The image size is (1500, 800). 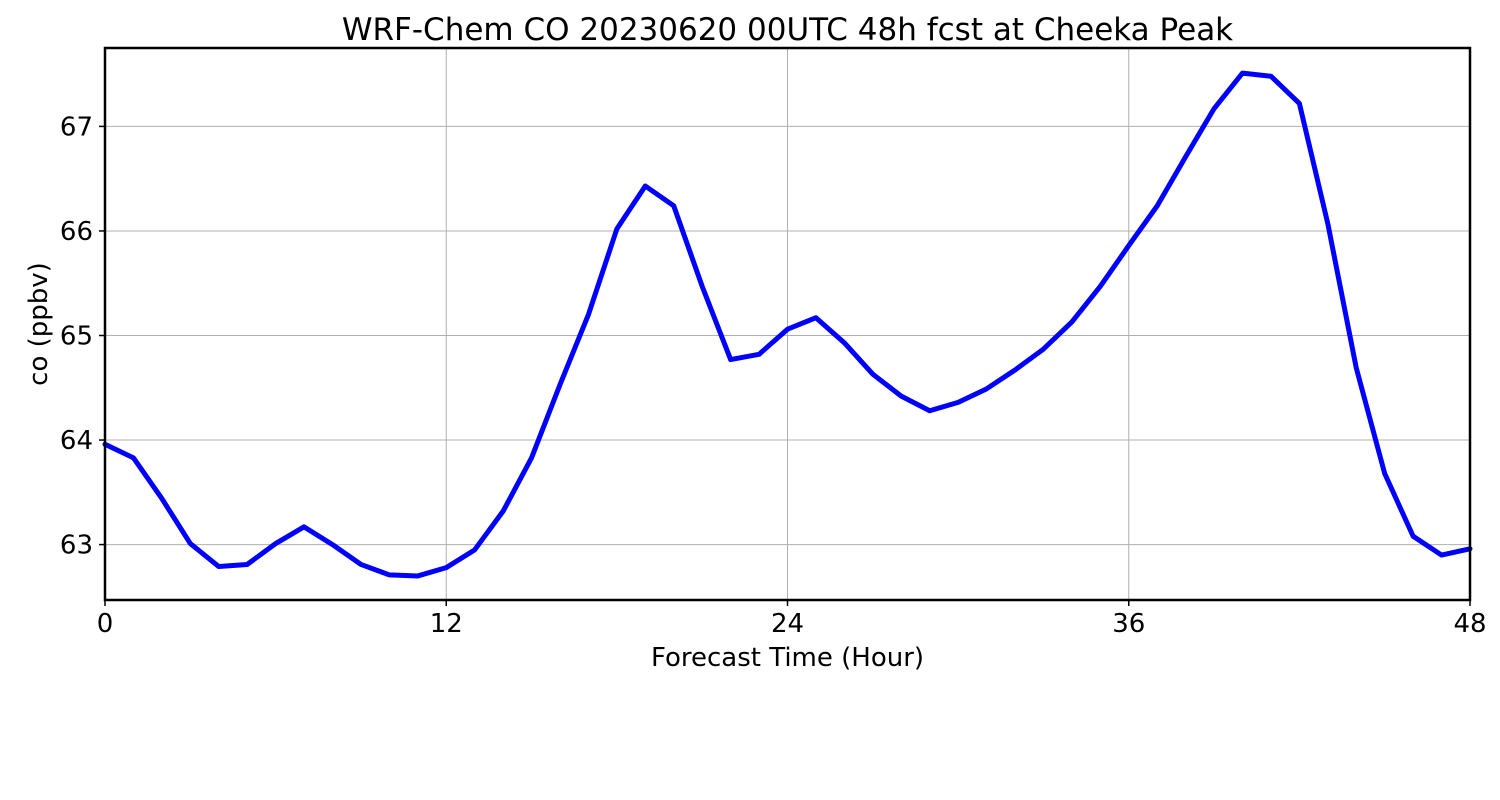 What do you see at coordinates (1128, 624) in the screenshot?
I see `x-tick-label: 36` at bounding box center [1128, 624].